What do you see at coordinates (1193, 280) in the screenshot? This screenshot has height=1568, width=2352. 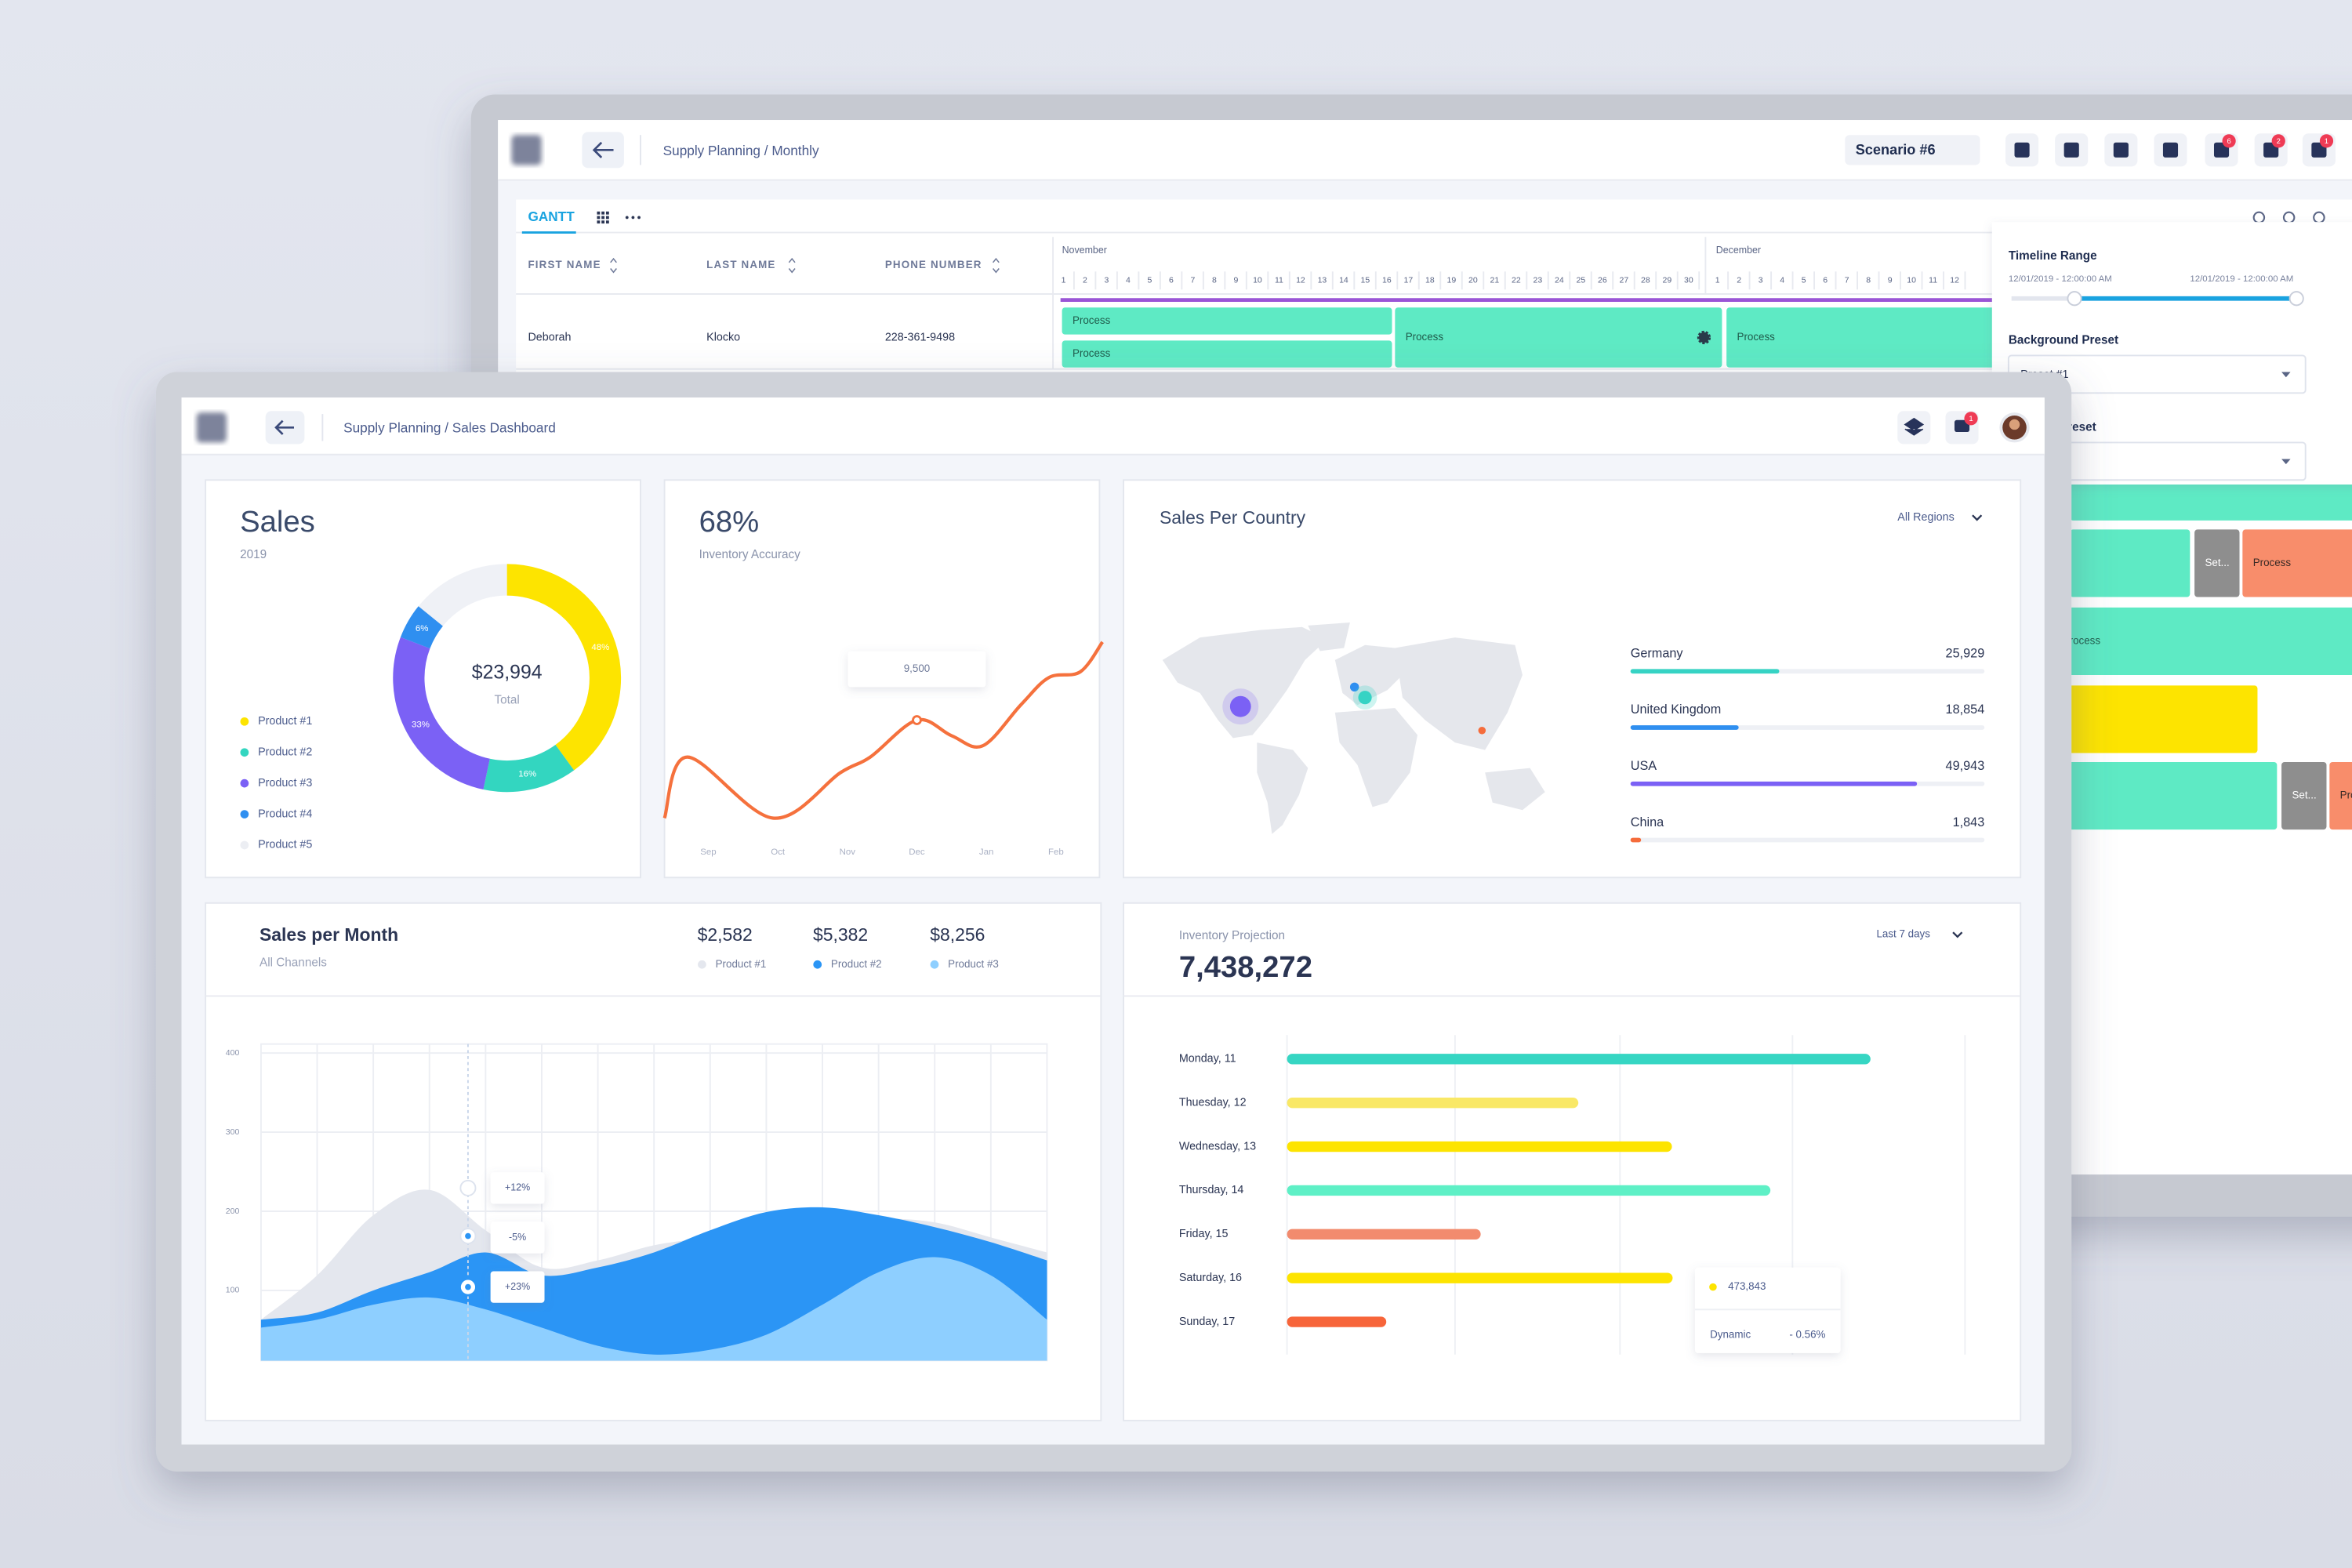 I see `day-label: 7` at bounding box center [1193, 280].